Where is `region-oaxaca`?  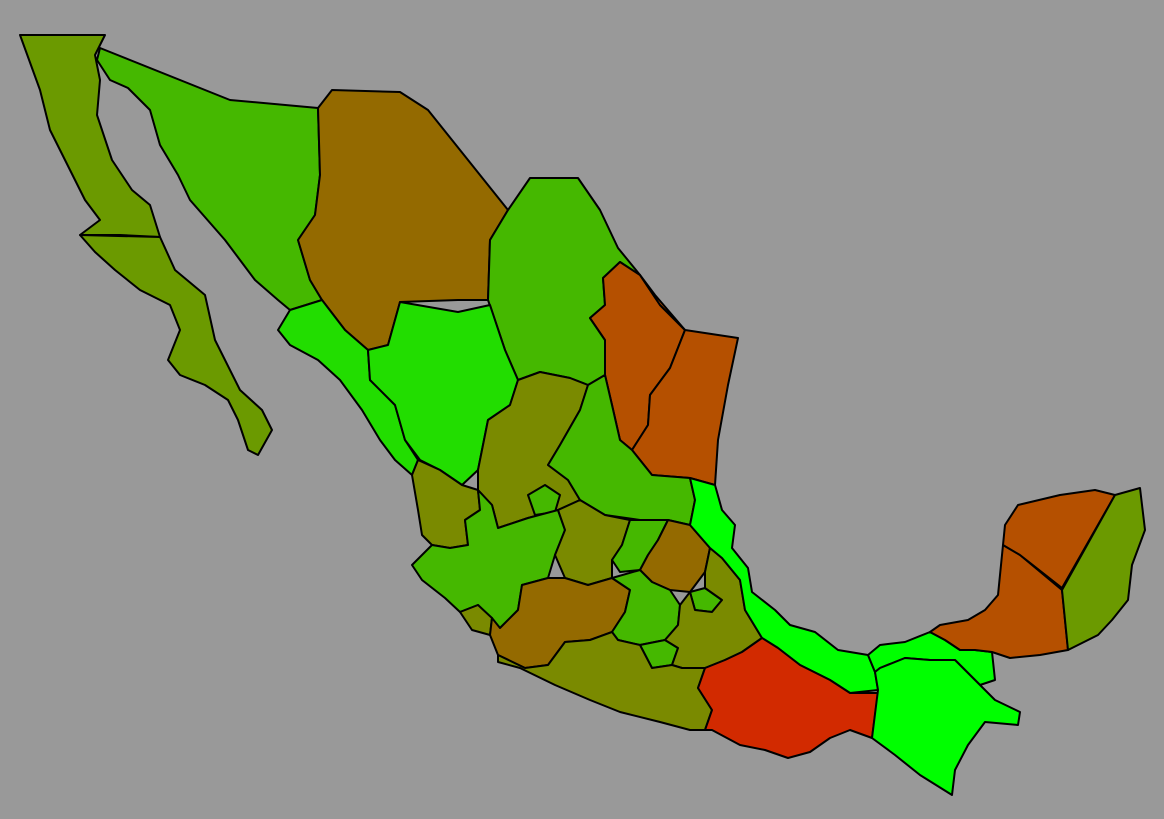
region-oaxaca is located at coordinates (788, 698).